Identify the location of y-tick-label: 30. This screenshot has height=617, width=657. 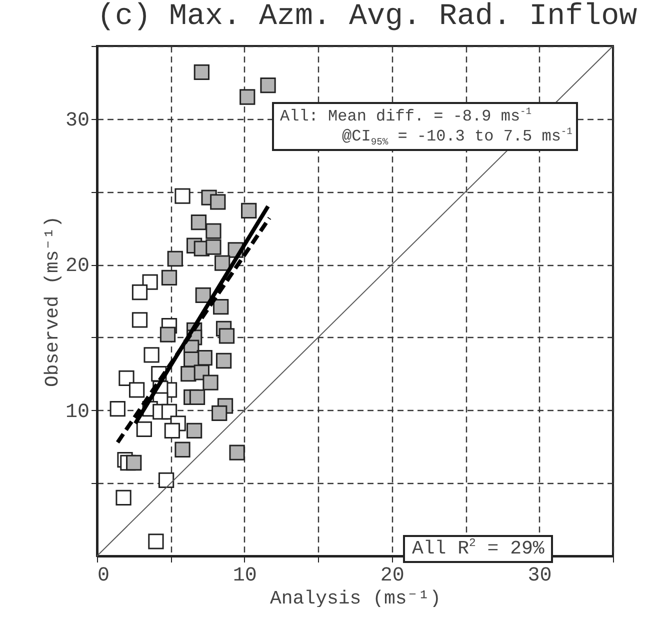
(77, 120).